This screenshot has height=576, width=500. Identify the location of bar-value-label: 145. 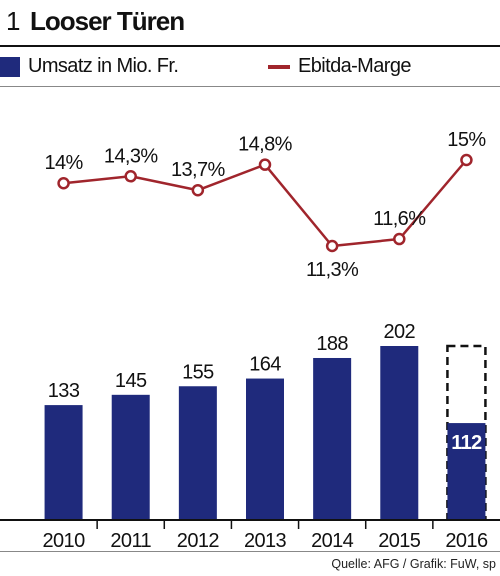
(131, 381).